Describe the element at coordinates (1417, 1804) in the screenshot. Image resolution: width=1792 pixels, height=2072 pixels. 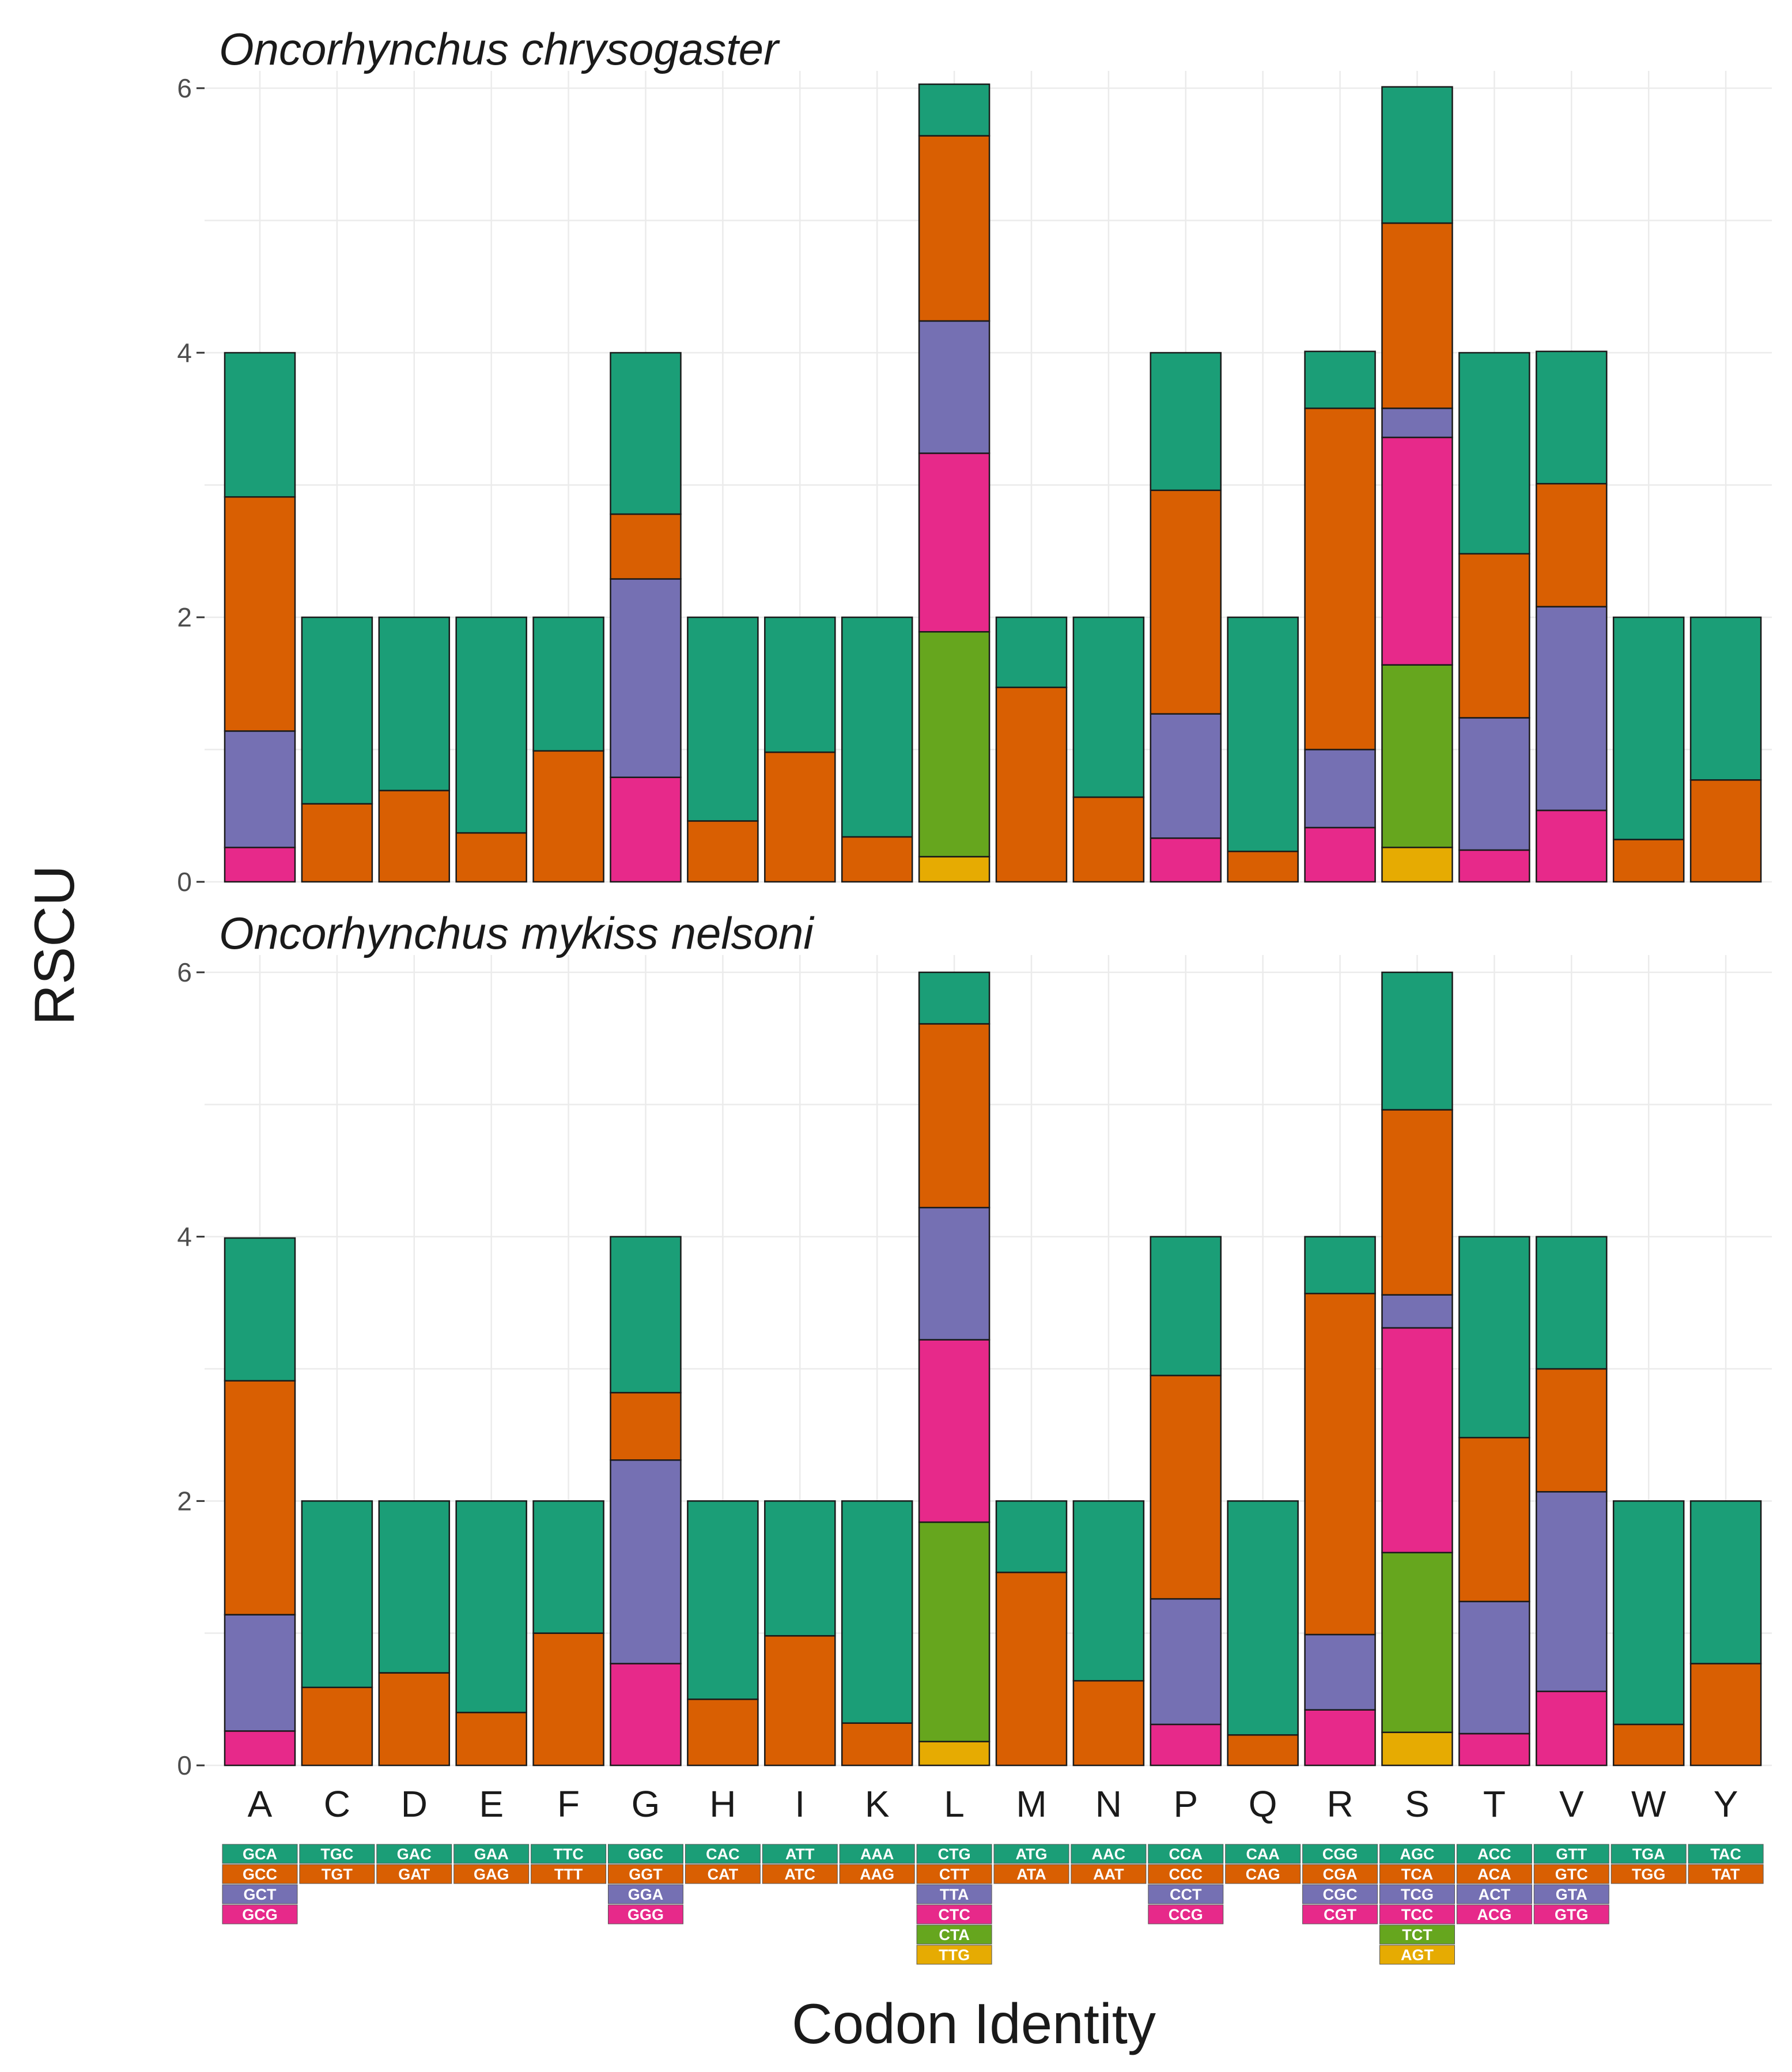
I see `x-tick-label: S` at that location.